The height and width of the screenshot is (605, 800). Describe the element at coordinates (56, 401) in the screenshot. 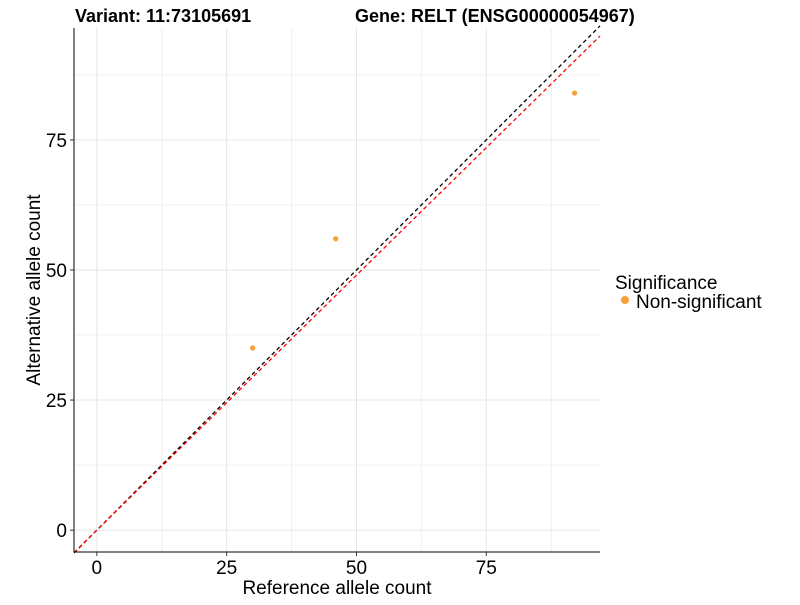

I see `y-tick-label: 25` at that location.